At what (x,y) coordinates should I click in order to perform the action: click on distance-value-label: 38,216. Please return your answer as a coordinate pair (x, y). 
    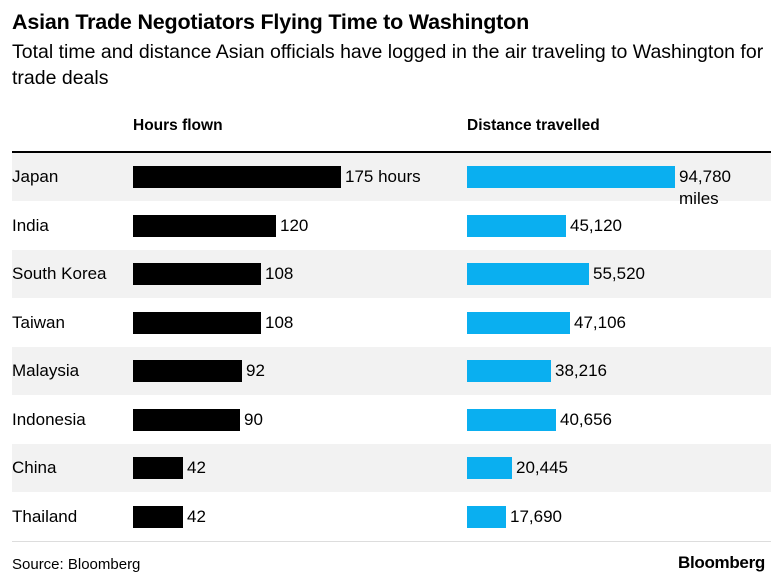
    Looking at the image, I should click on (581, 370).